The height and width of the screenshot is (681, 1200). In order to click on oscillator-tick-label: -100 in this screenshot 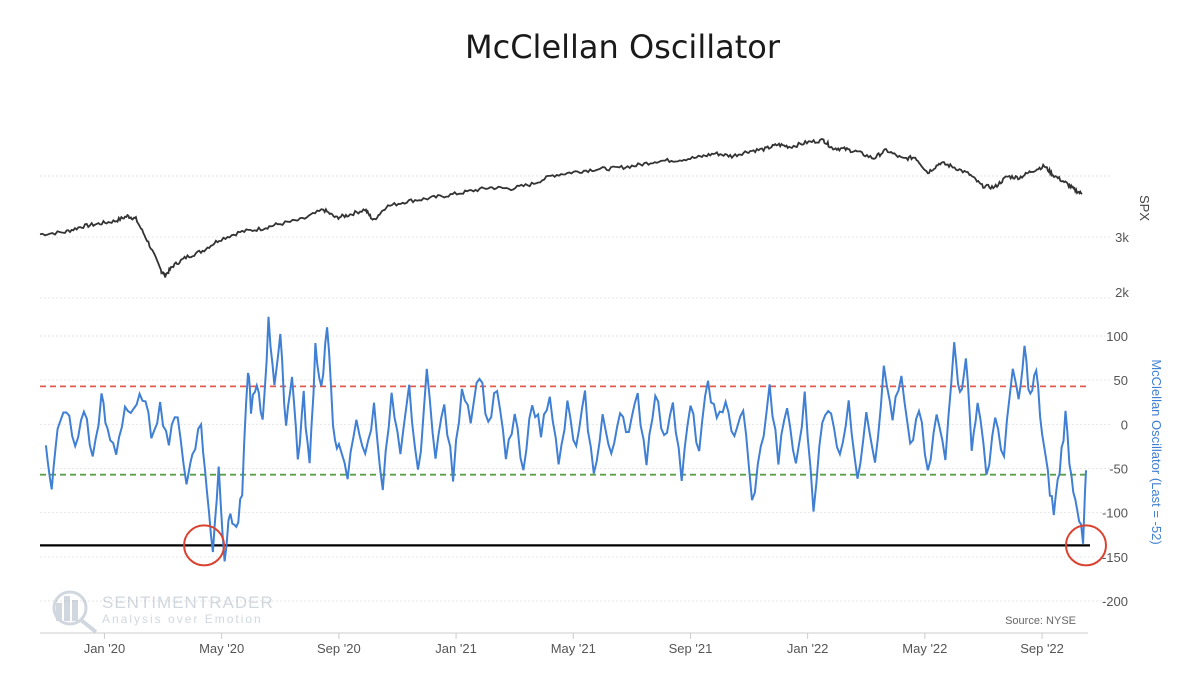, I will do `click(1115, 513)`.